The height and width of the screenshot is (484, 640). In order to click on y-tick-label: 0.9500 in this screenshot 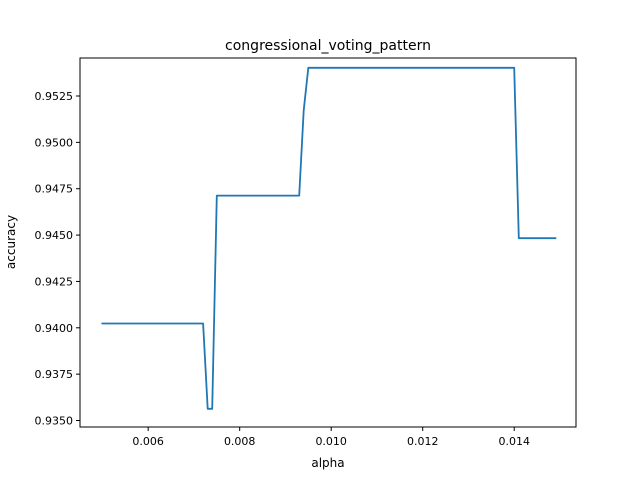, I will do `click(54, 142)`.